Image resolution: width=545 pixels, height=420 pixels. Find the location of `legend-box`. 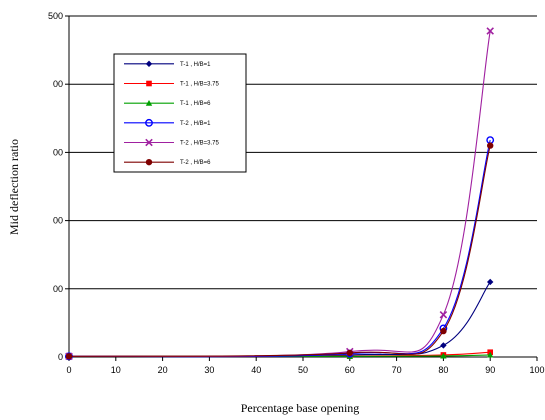

legend-box is located at coordinates (180, 113).